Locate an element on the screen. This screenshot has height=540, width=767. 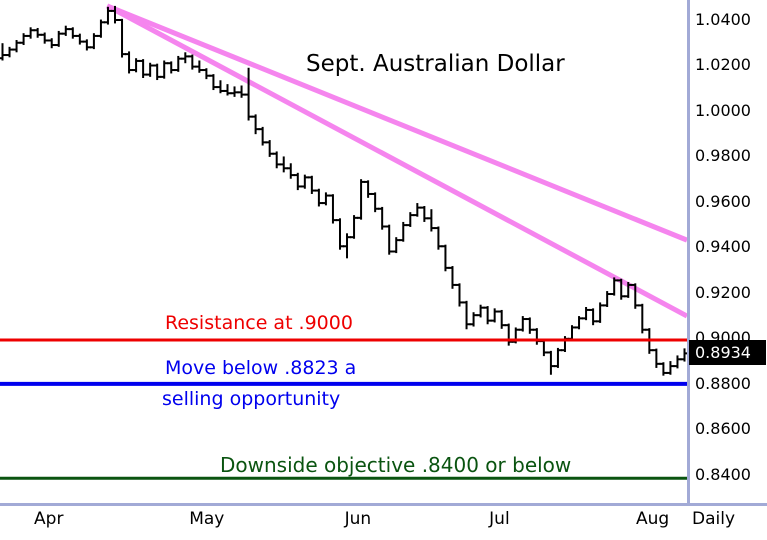
price-axis-tick-label: 0.8600 is located at coordinates (723, 429).